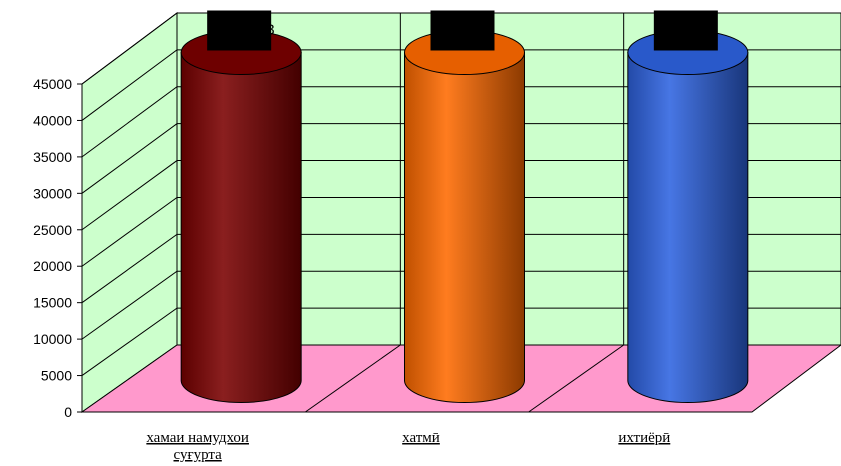 This screenshot has width=841, height=466. What do you see at coordinates (56, 376) in the screenshot?
I see `y-tick-label: 5000` at bounding box center [56, 376].